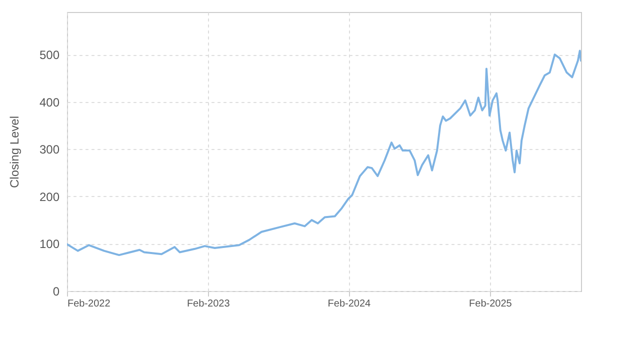  I want to click on y-tick-label: 100, so click(49, 244).